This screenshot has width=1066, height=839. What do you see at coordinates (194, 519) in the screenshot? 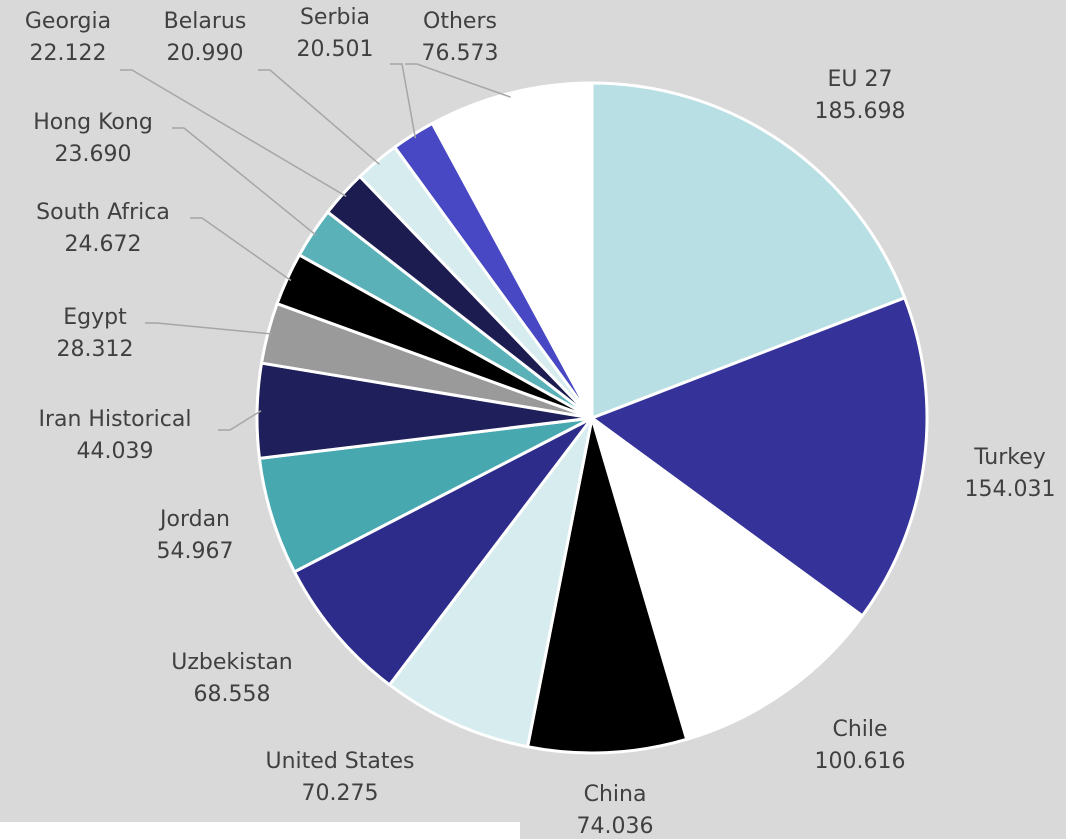
I see `slice-label: Jordan` at bounding box center [194, 519].